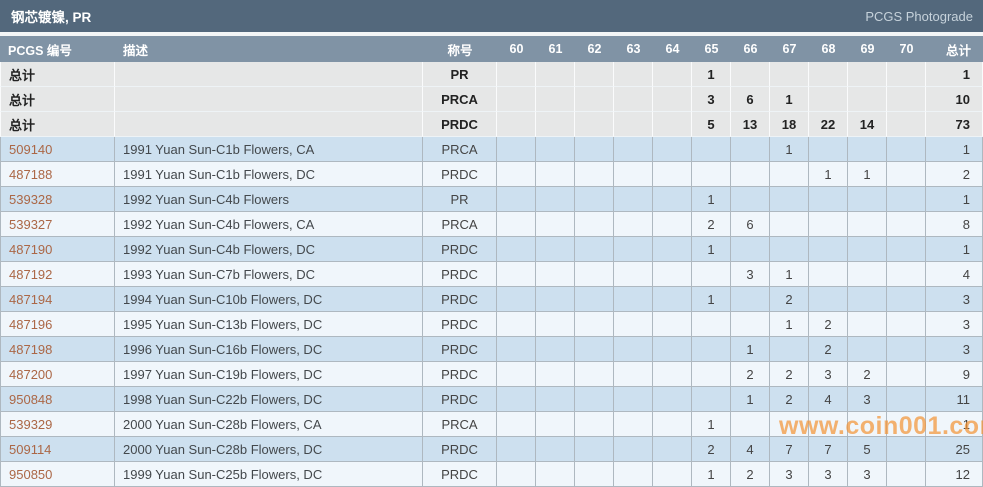 This screenshot has width=983, height=487. What do you see at coordinates (51, 17) in the screenshot?
I see `page-title: 钢芯镀镍, PR` at bounding box center [51, 17].